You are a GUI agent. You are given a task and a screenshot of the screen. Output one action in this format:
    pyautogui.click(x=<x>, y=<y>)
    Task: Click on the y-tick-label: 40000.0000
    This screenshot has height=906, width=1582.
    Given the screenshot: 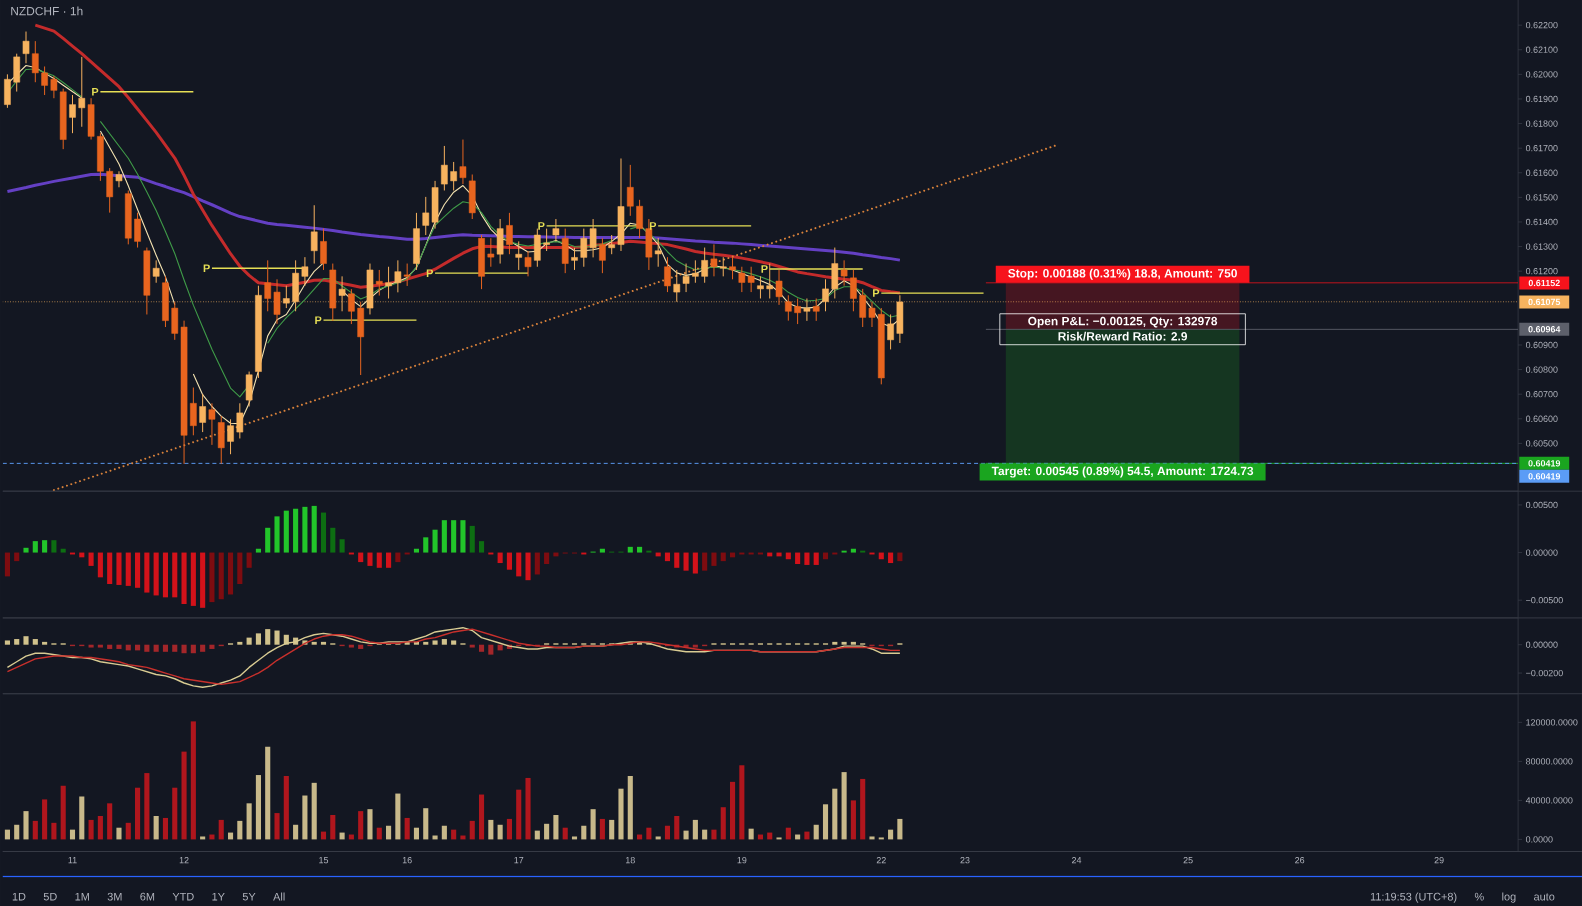 What is the action you would take?
    pyautogui.click(x=1549, y=800)
    